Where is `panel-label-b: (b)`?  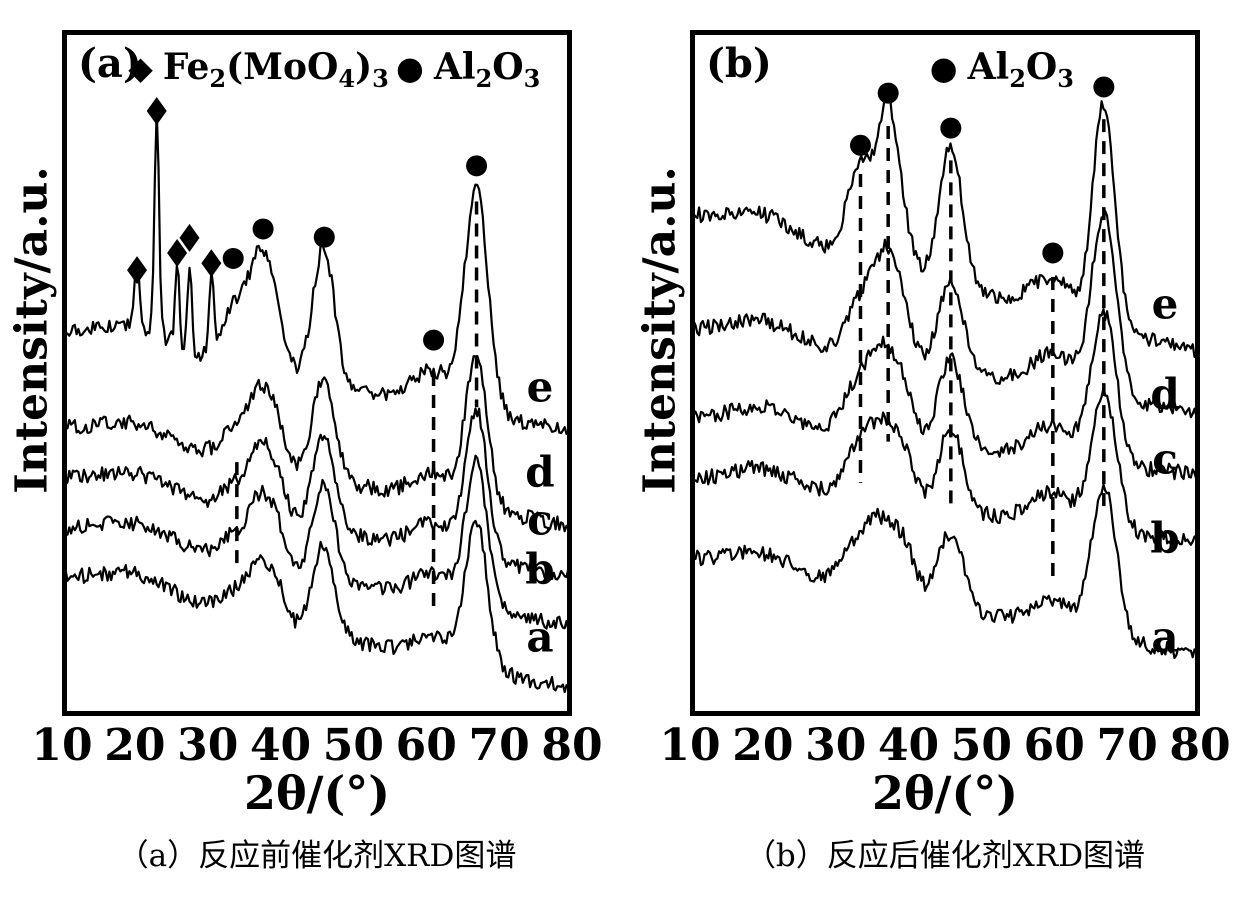 panel-label-b: (b) is located at coordinates (739, 63).